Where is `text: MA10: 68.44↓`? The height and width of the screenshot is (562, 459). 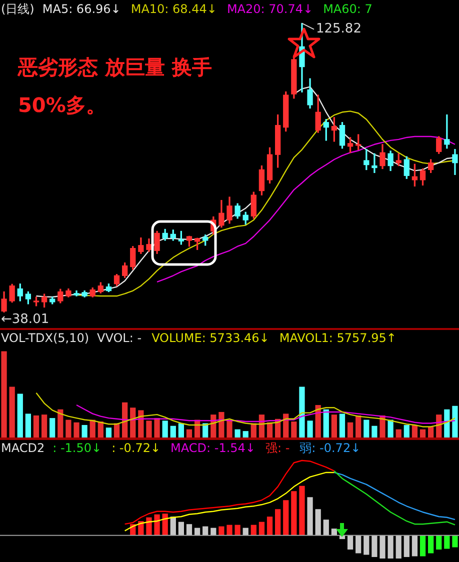
text: MA10: 68.44↓ is located at coordinates (173, 9).